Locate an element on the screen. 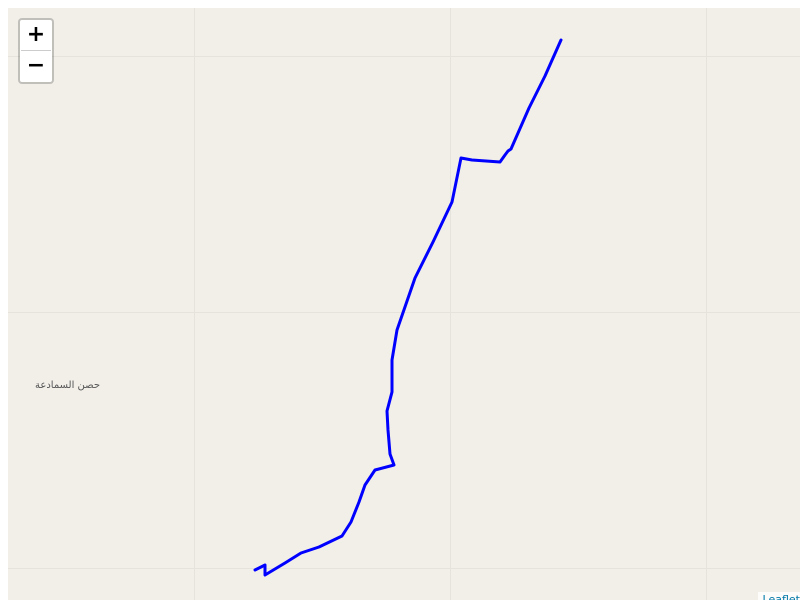 The image size is (800, 600). attribution-link: Leaflet is located at coordinates (778, 596).